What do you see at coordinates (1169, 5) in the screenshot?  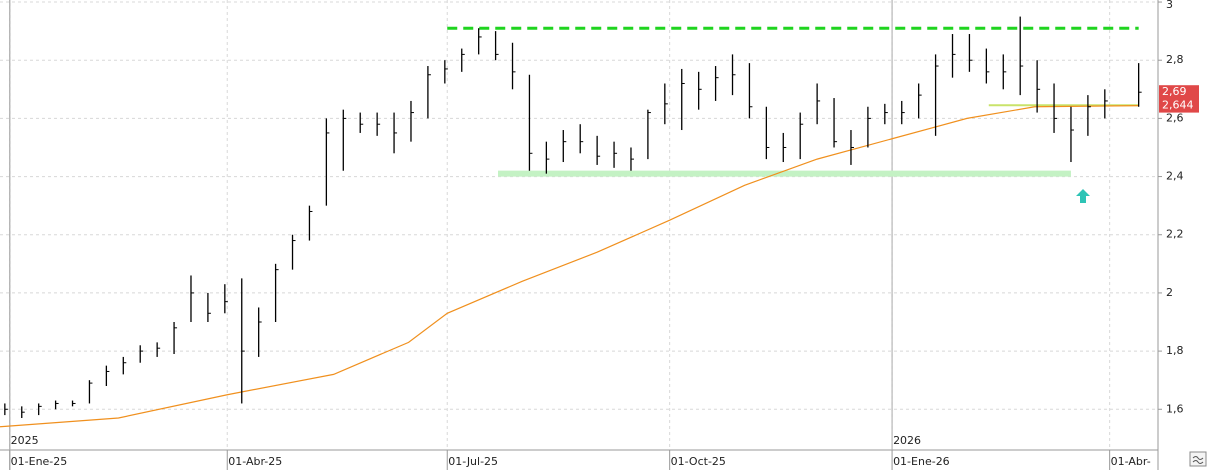 I see `y-tick-label: 3` at bounding box center [1169, 5].